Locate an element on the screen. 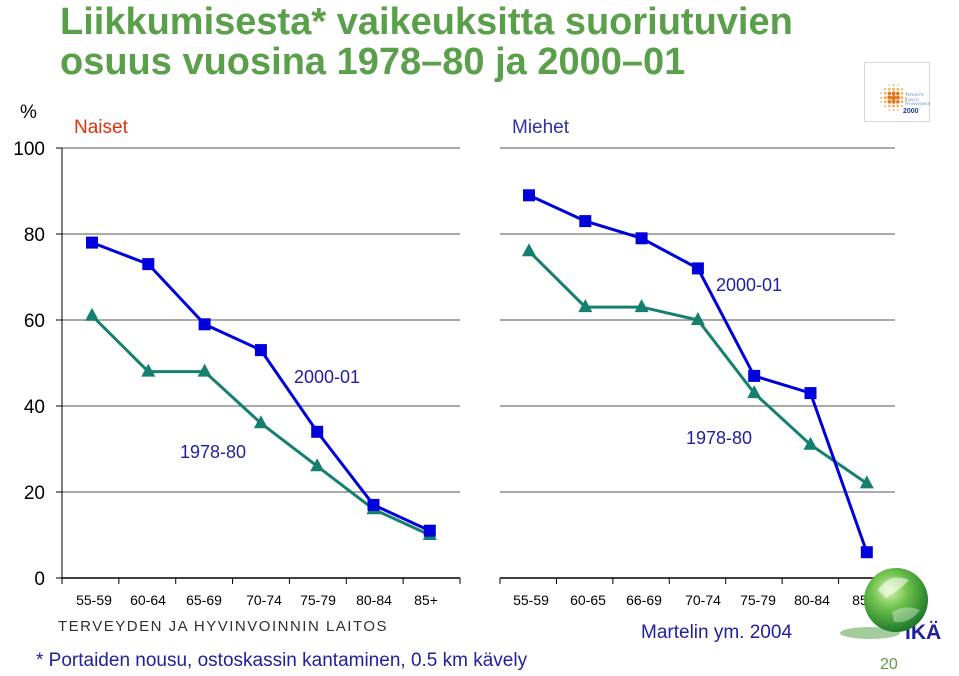 This screenshot has width=959, height=676. x-tick-label: 60-65 is located at coordinates (588, 600).